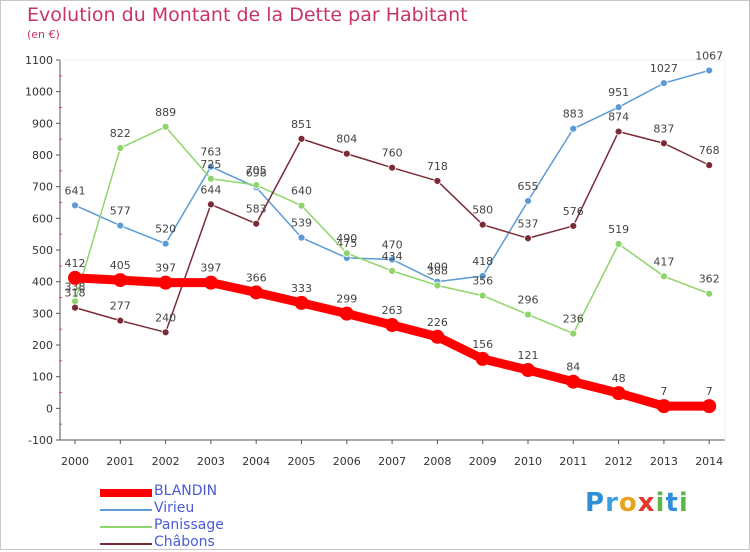  Describe the element at coordinates (392, 153) in the screenshot. I see `data-label-chabons: 760` at that location.